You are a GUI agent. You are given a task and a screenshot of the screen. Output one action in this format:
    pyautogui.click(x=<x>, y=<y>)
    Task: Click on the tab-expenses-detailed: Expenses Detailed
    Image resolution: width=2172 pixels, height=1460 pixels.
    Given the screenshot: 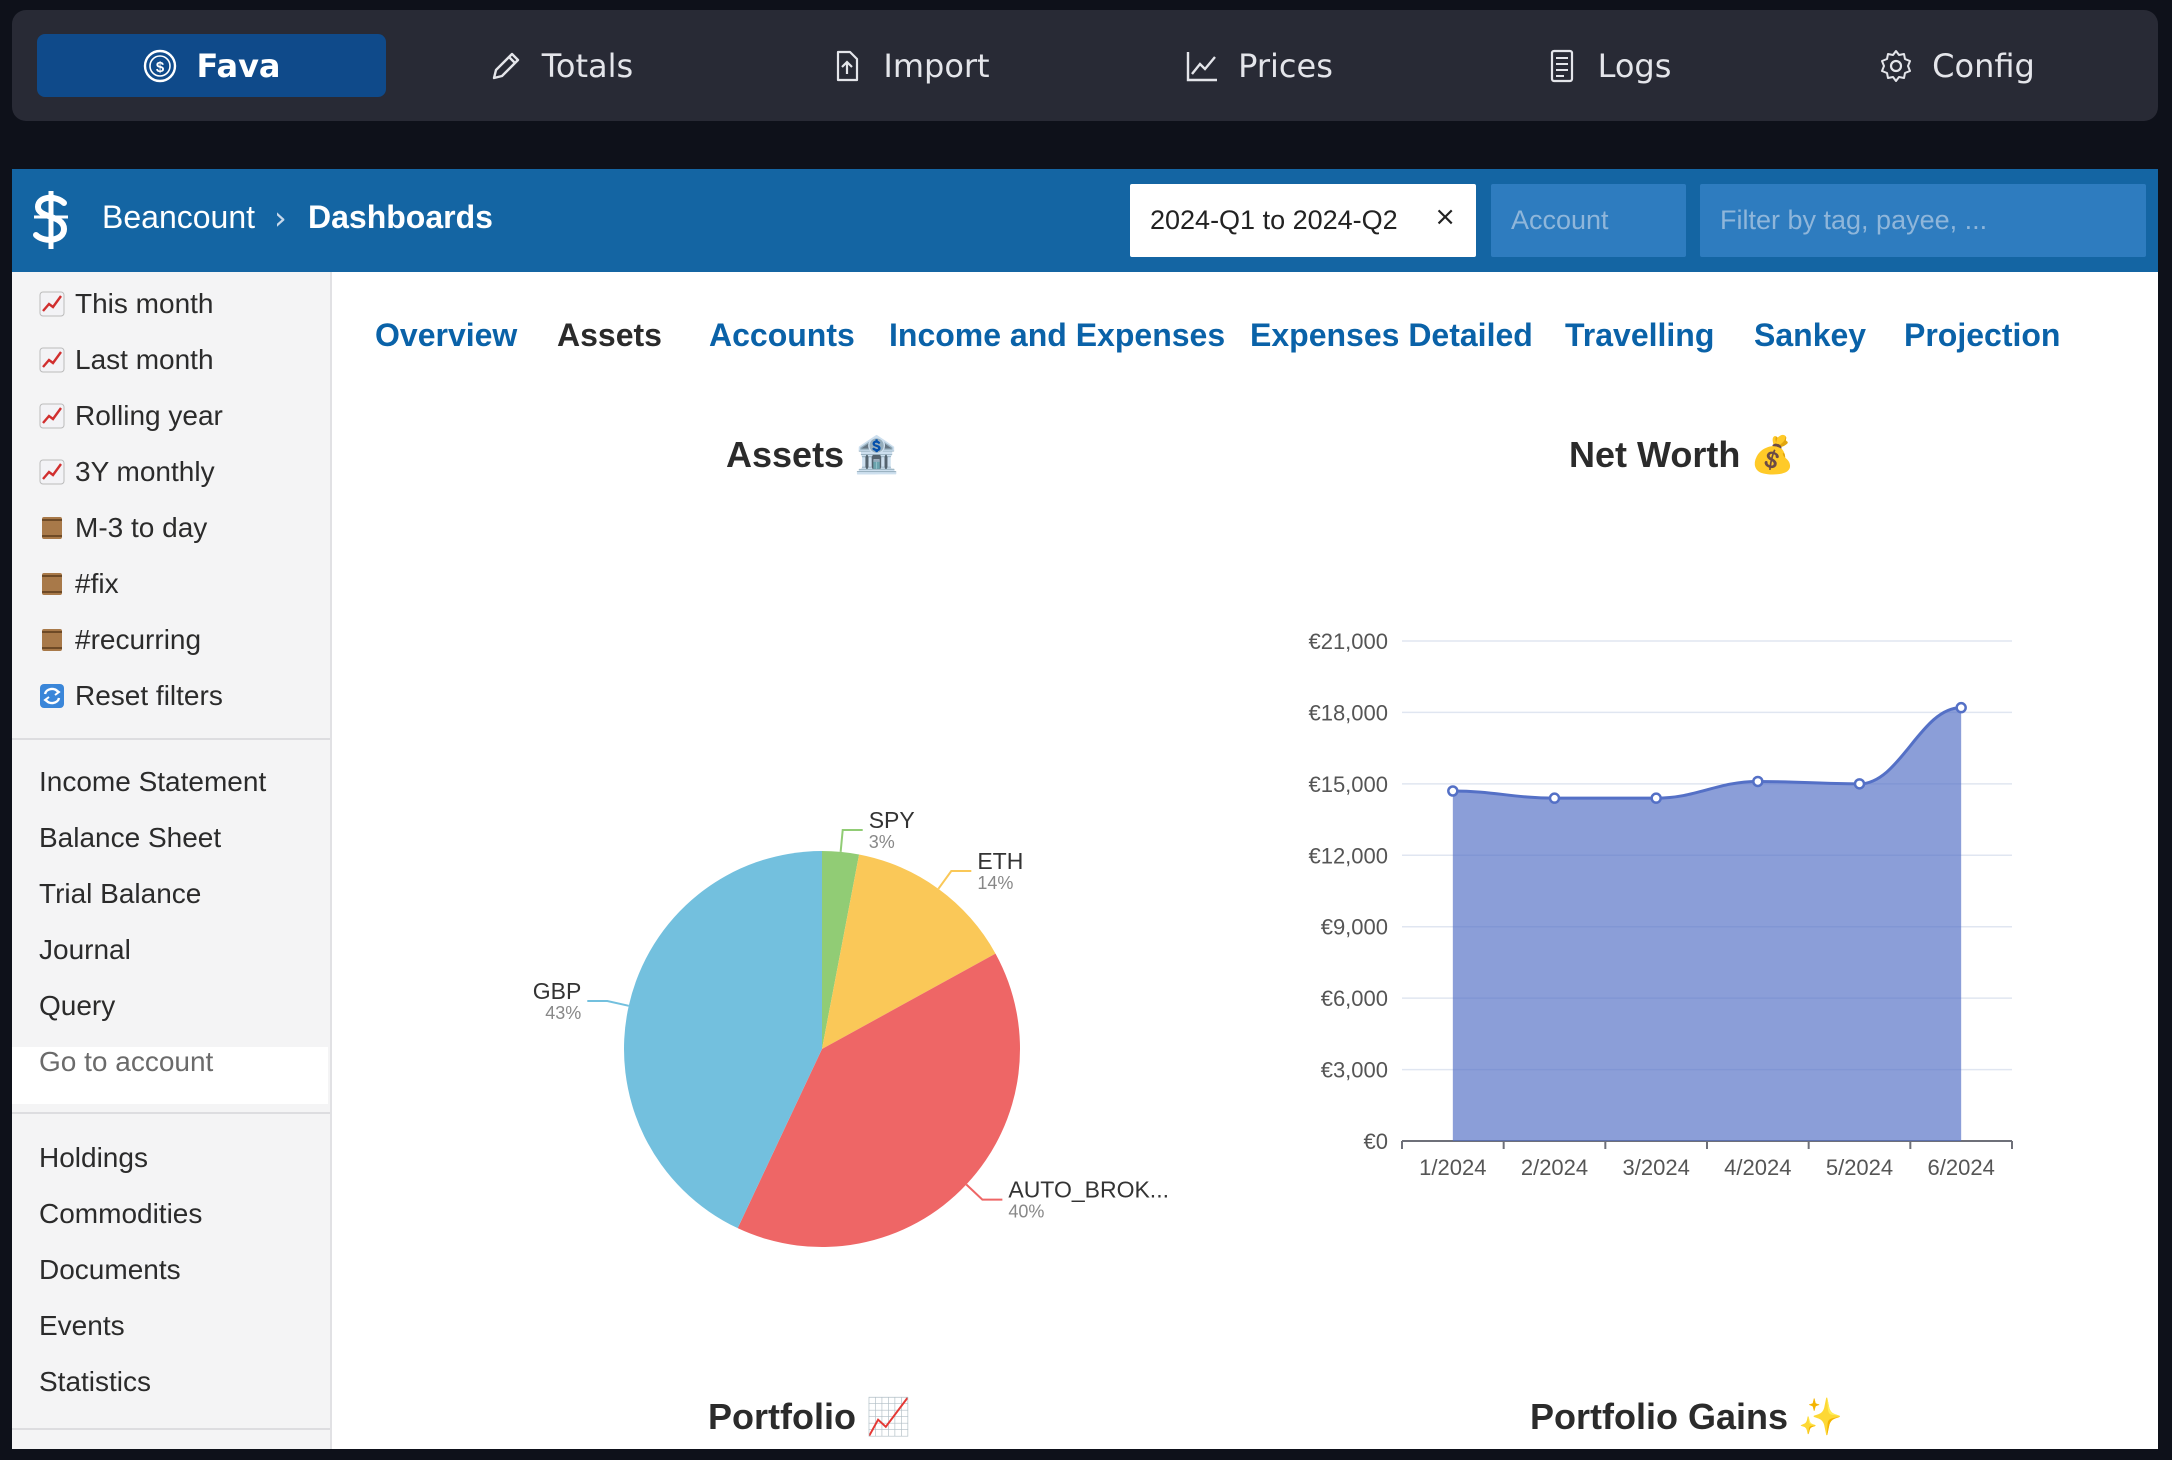 What is the action you would take?
    pyautogui.click(x=1391, y=335)
    